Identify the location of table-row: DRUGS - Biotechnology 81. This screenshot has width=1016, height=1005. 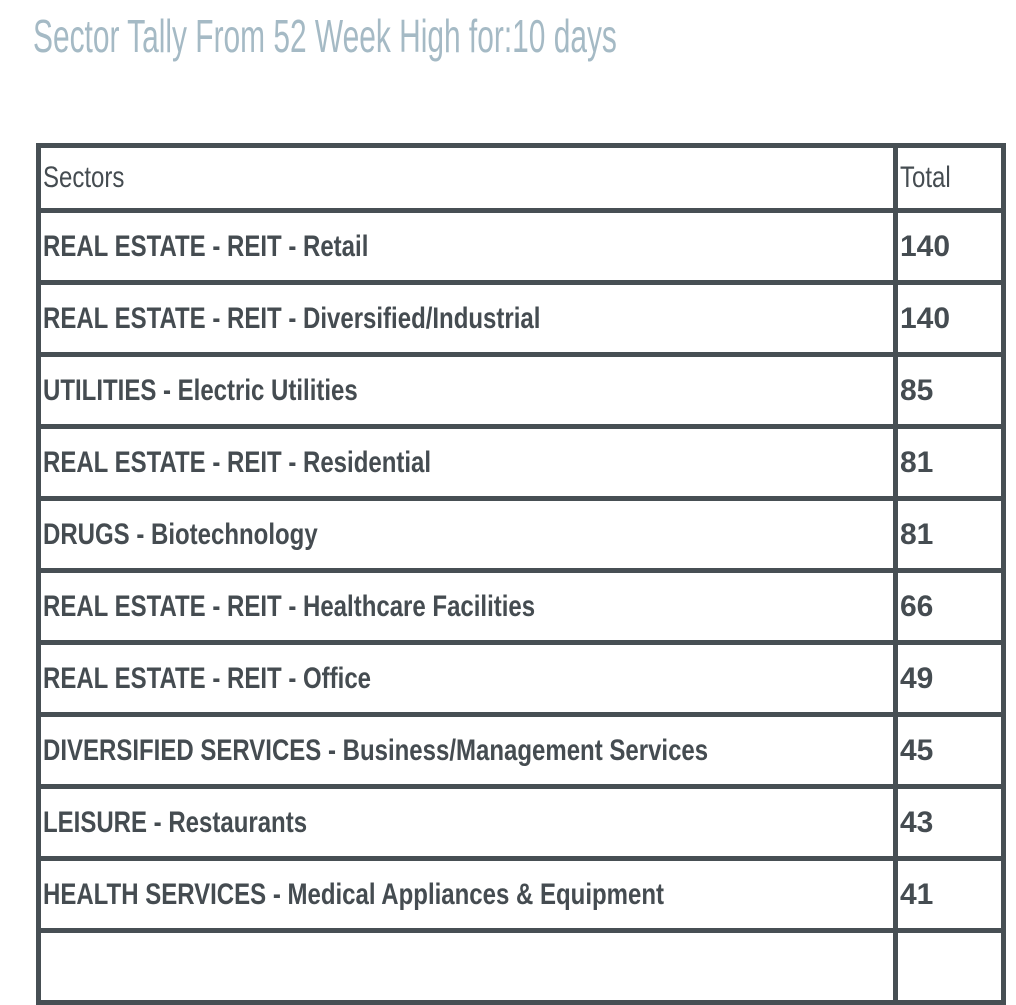
(521, 534).